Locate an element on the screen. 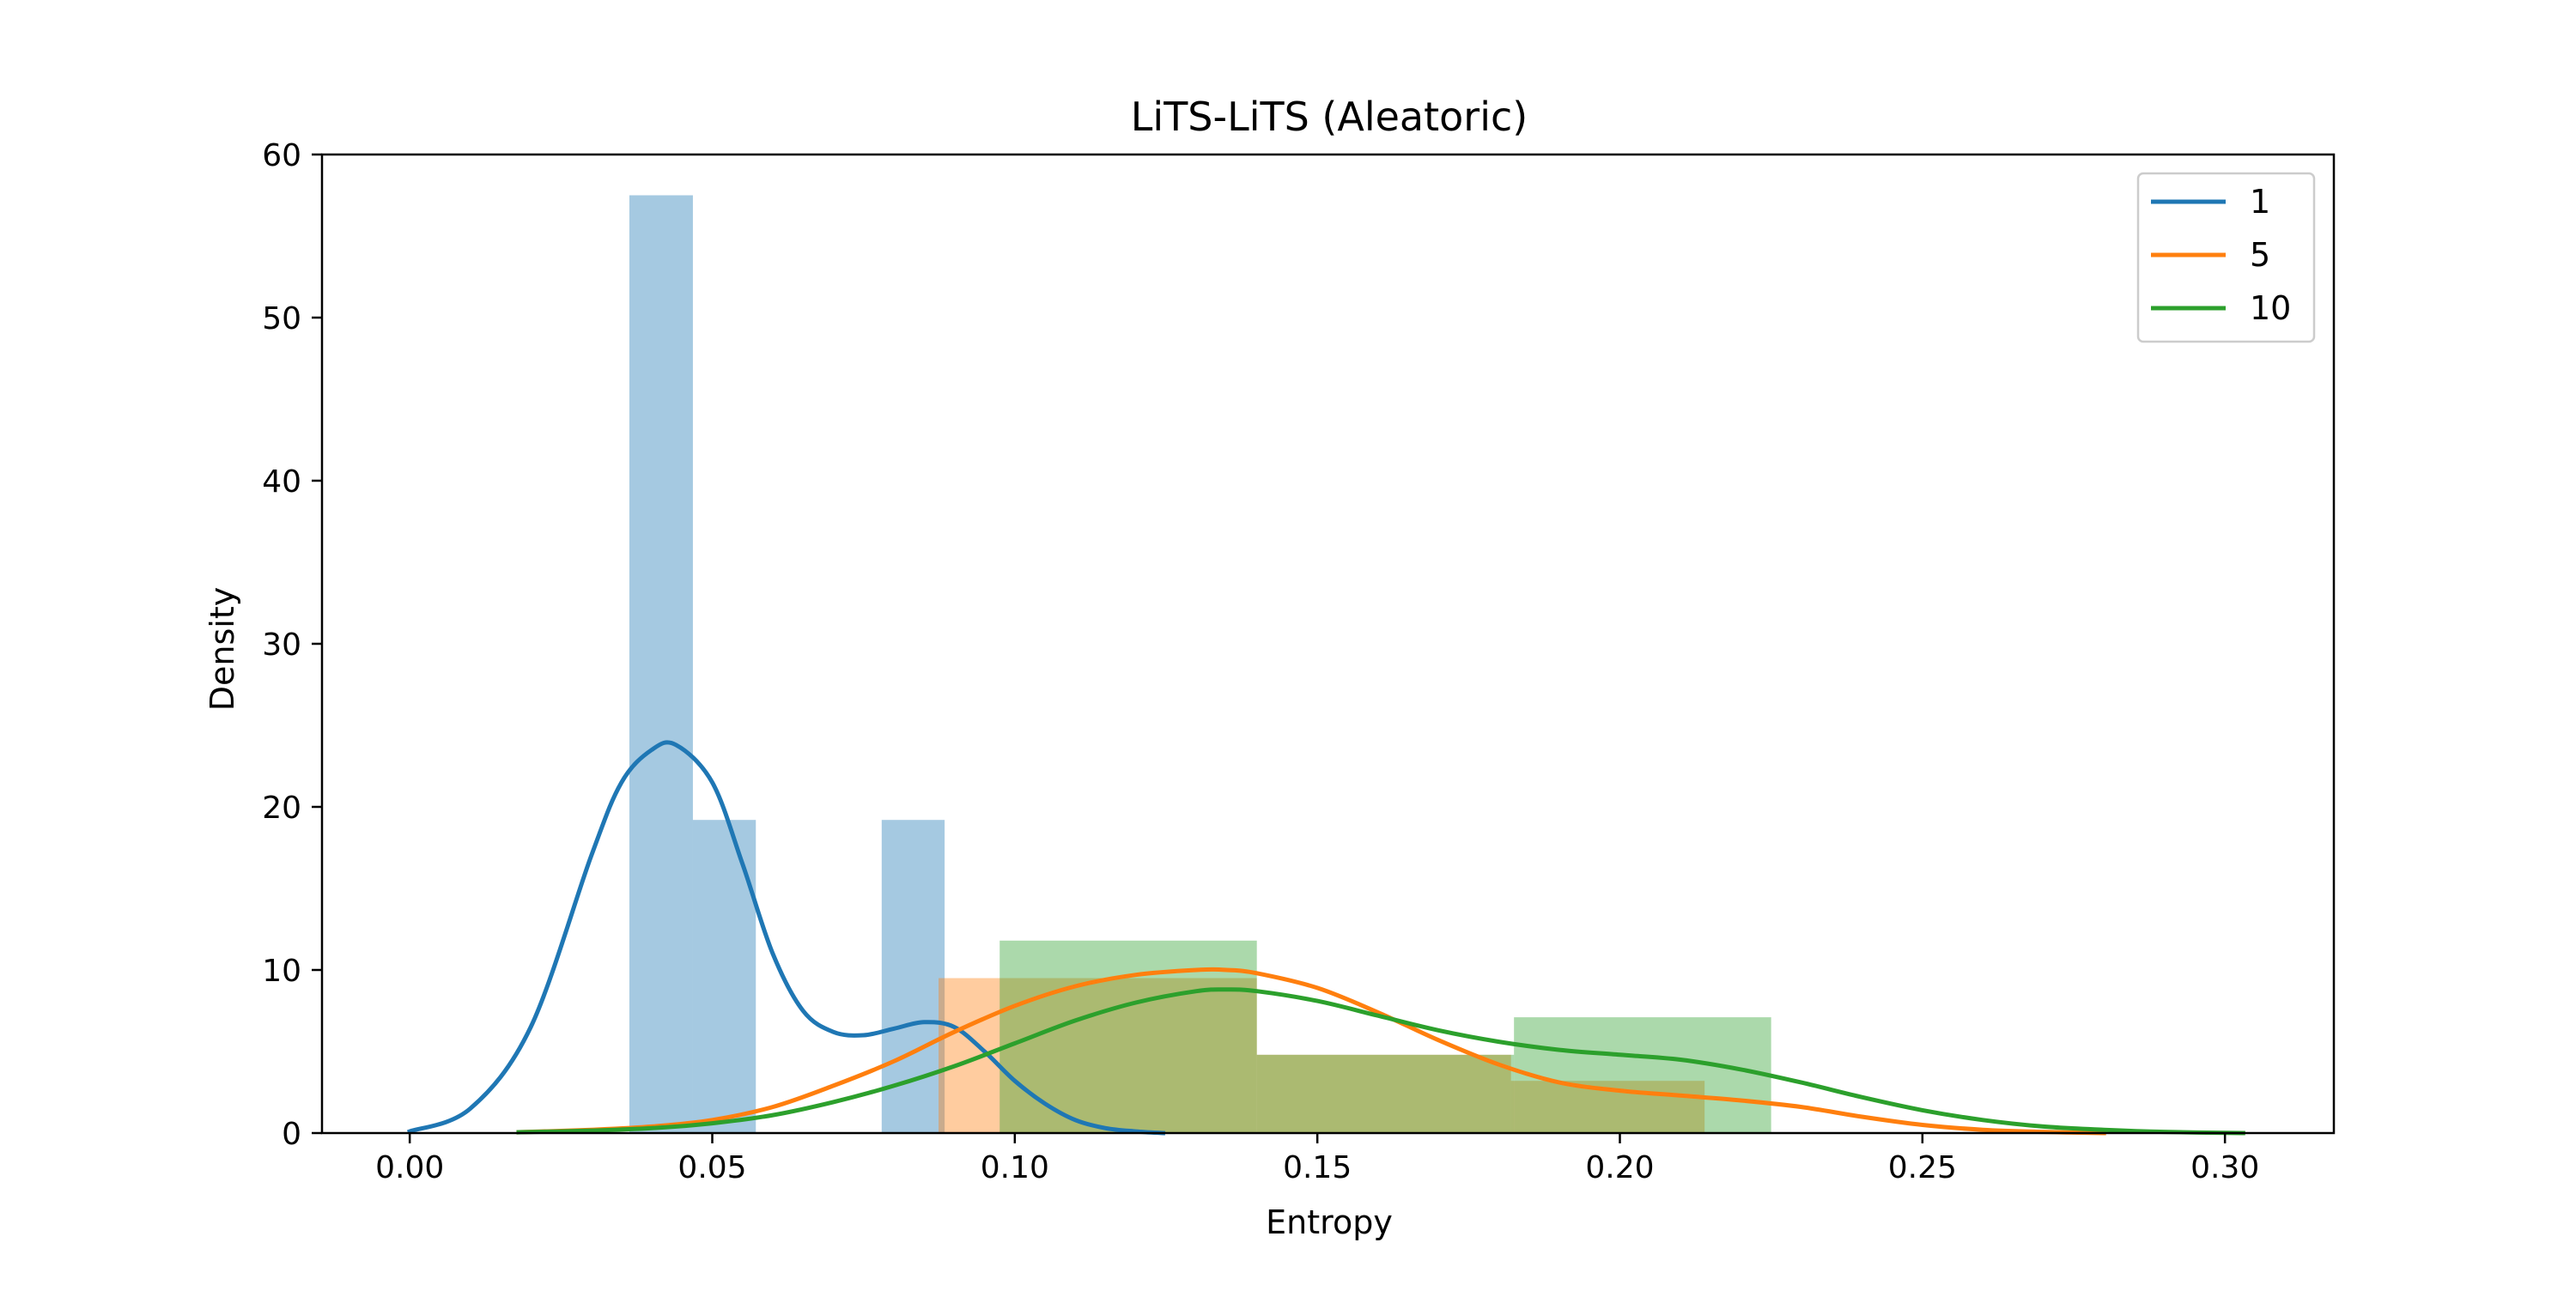  x-axis-label: Entropy is located at coordinates (1330, 1222).